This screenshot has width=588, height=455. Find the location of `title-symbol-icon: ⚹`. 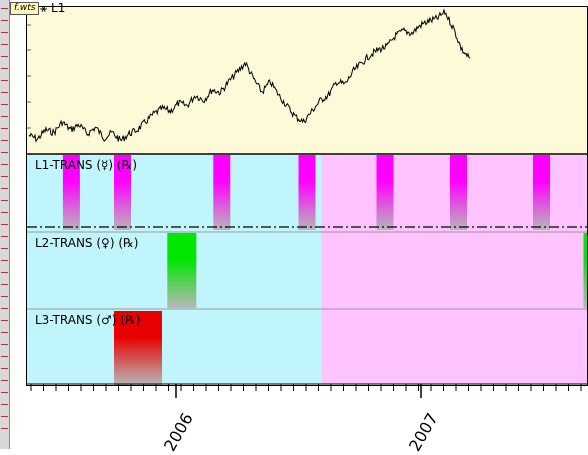

title-symbol-icon: ⚹ is located at coordinates (43, 8).